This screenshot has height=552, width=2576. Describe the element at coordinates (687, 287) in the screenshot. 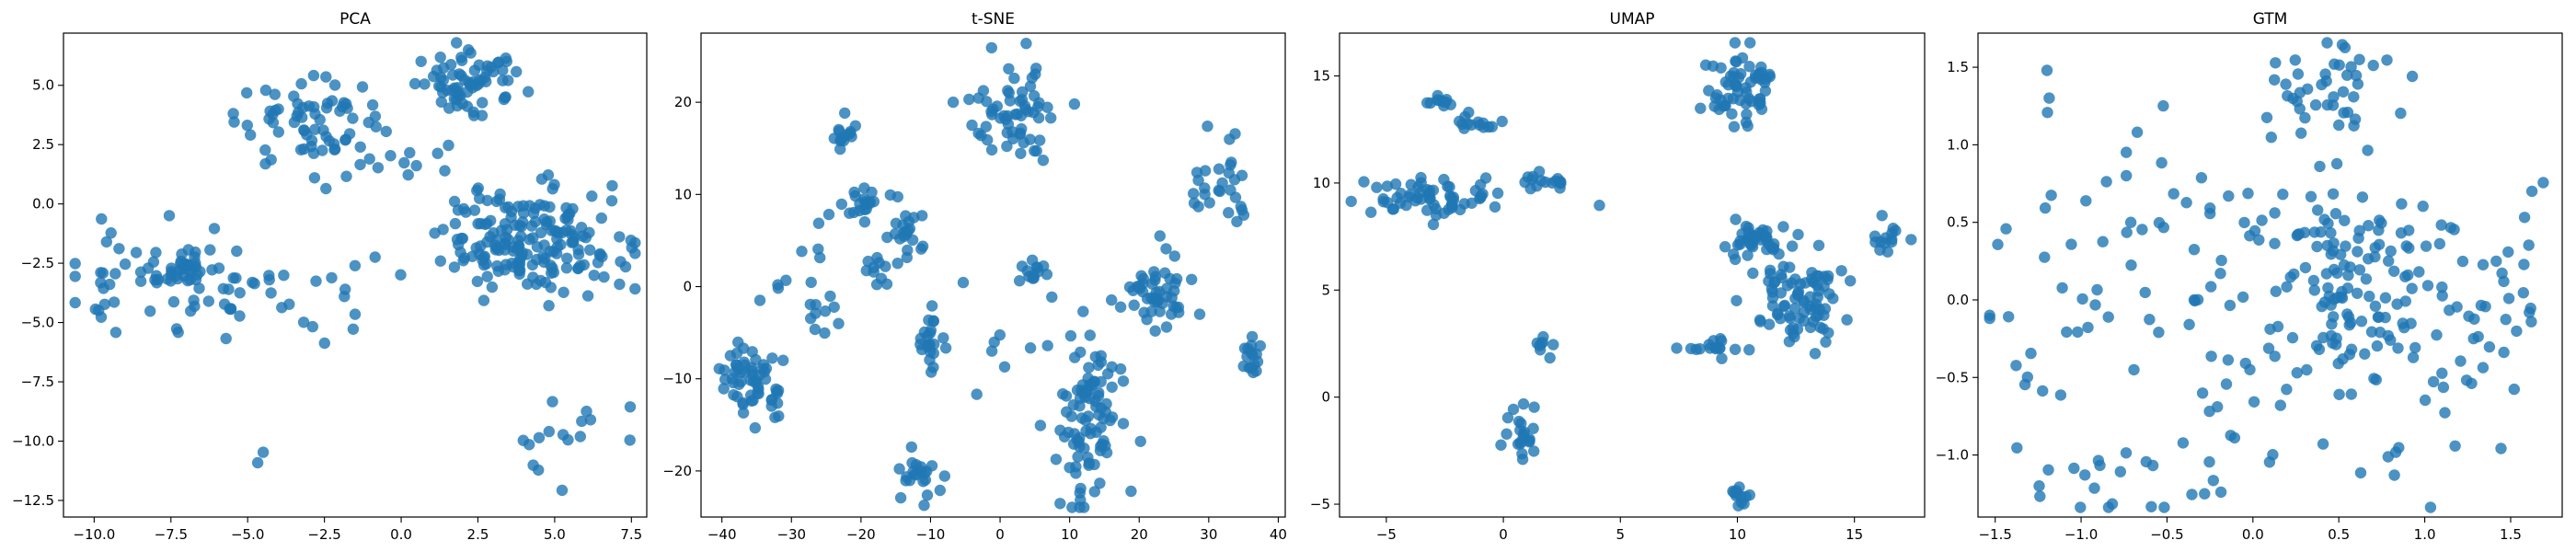

I see `y-tick-label: 0` at that location.